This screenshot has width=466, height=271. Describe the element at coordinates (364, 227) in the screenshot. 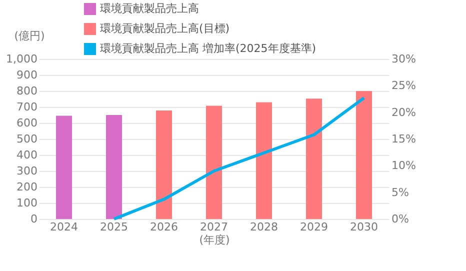

I see `x-tick-label: 2030` at that location.